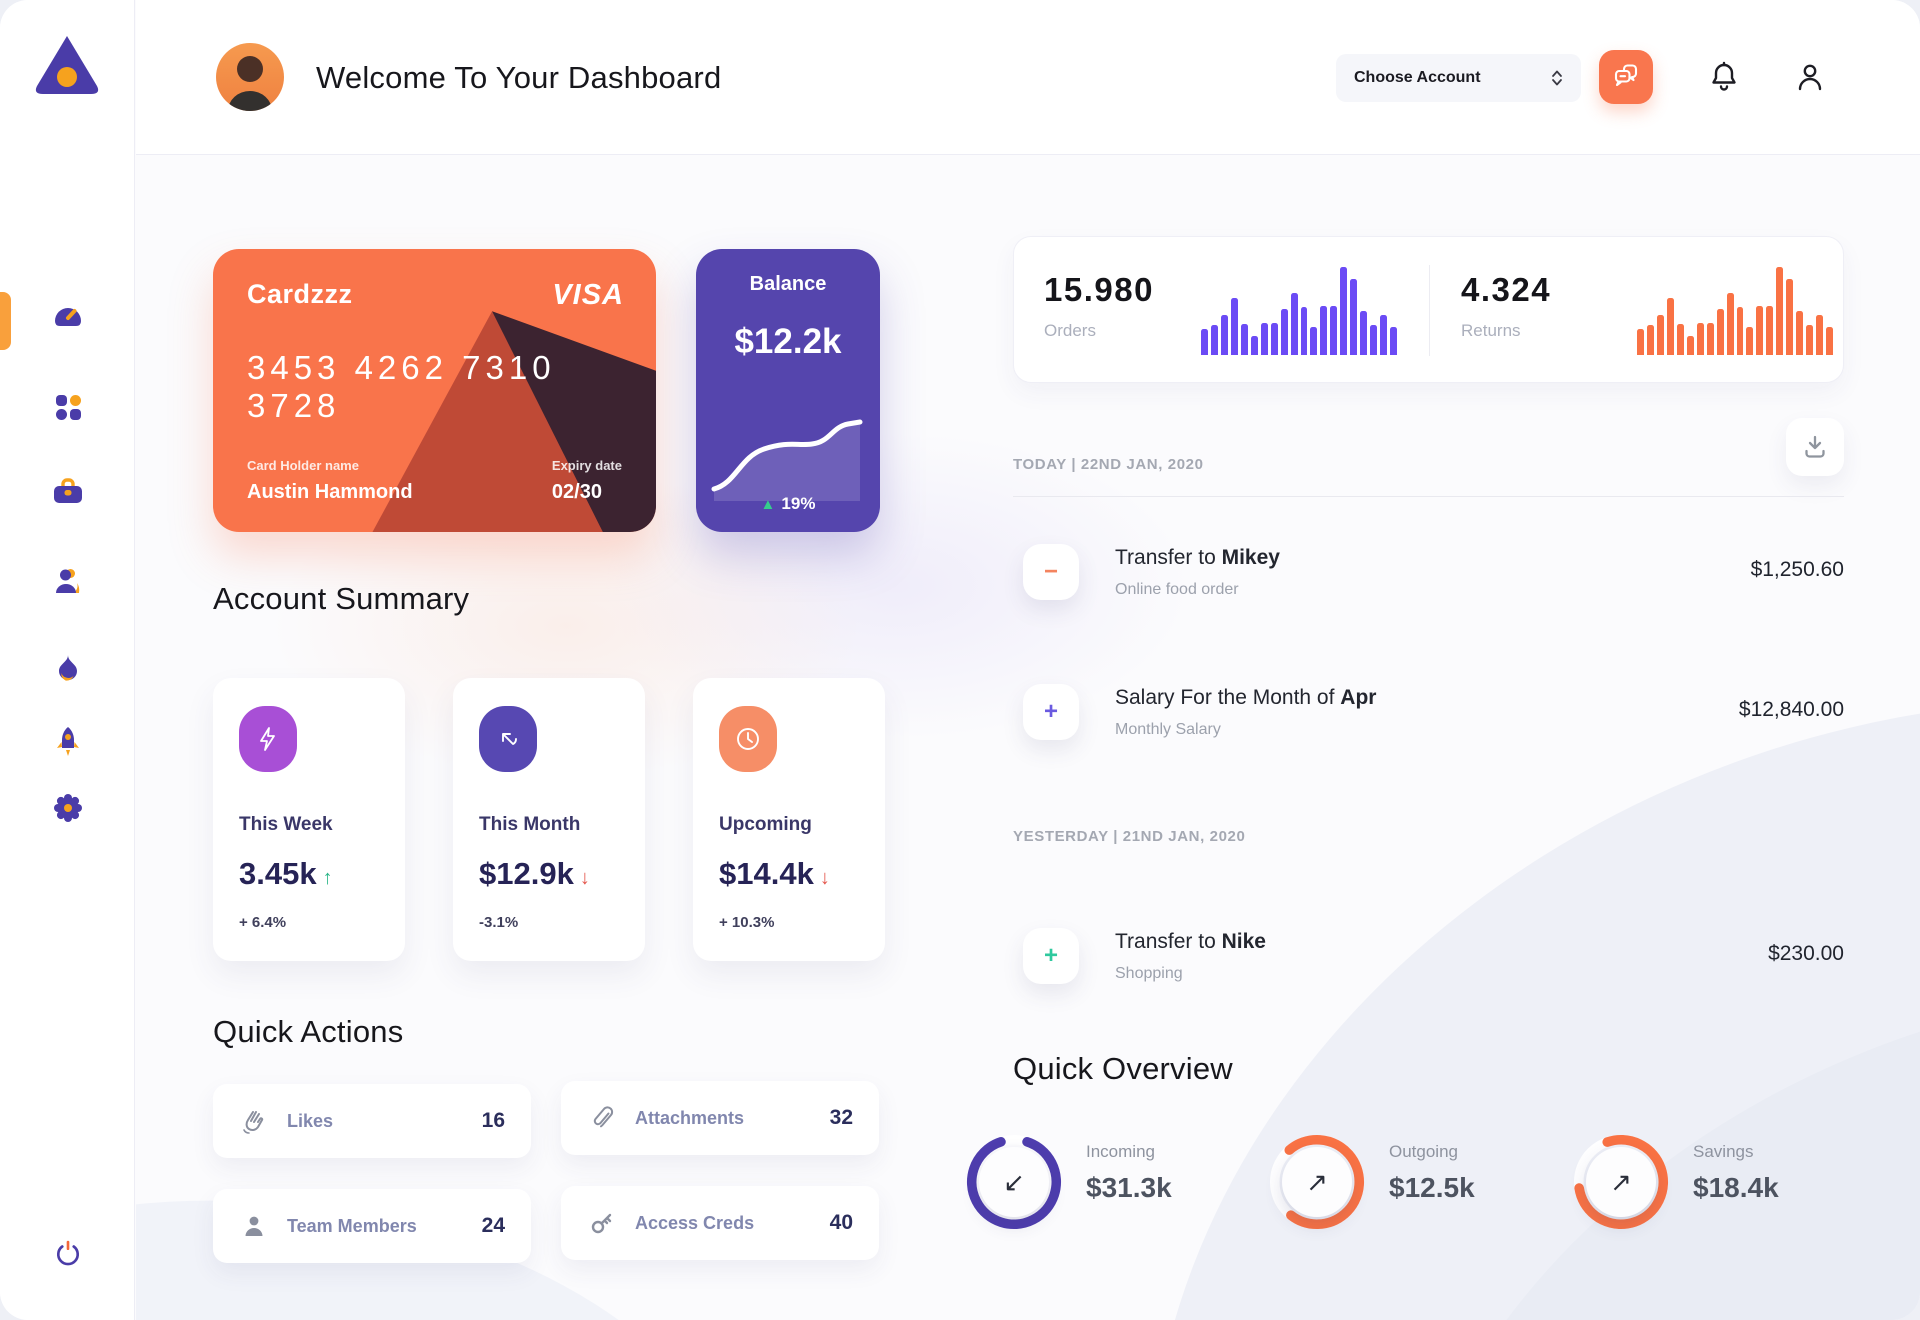  I want to click on arrow-up-left-icon, so click(508, 739).